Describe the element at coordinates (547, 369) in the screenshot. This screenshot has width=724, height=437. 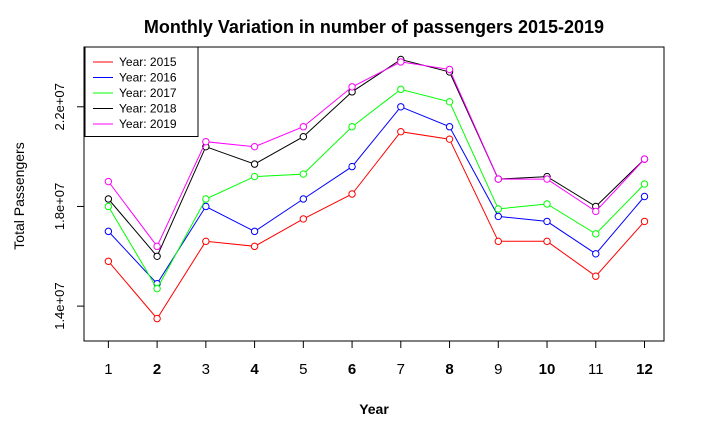
I see `x-tick-label: 10` at that location.